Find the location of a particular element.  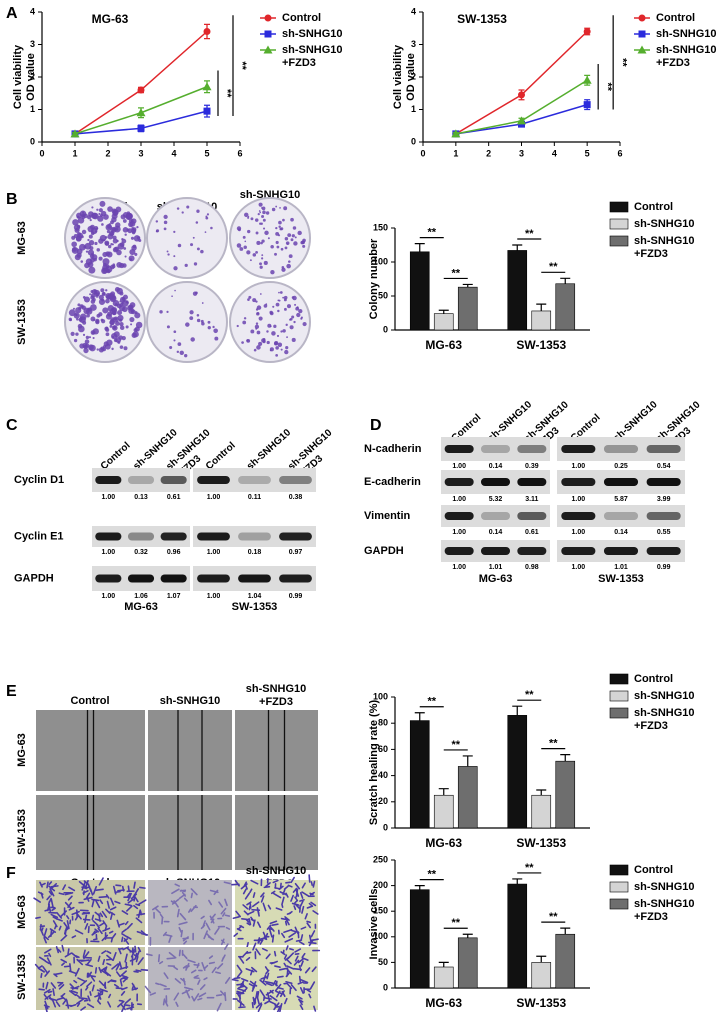

scratch-image is located at coordinates (90, 750).